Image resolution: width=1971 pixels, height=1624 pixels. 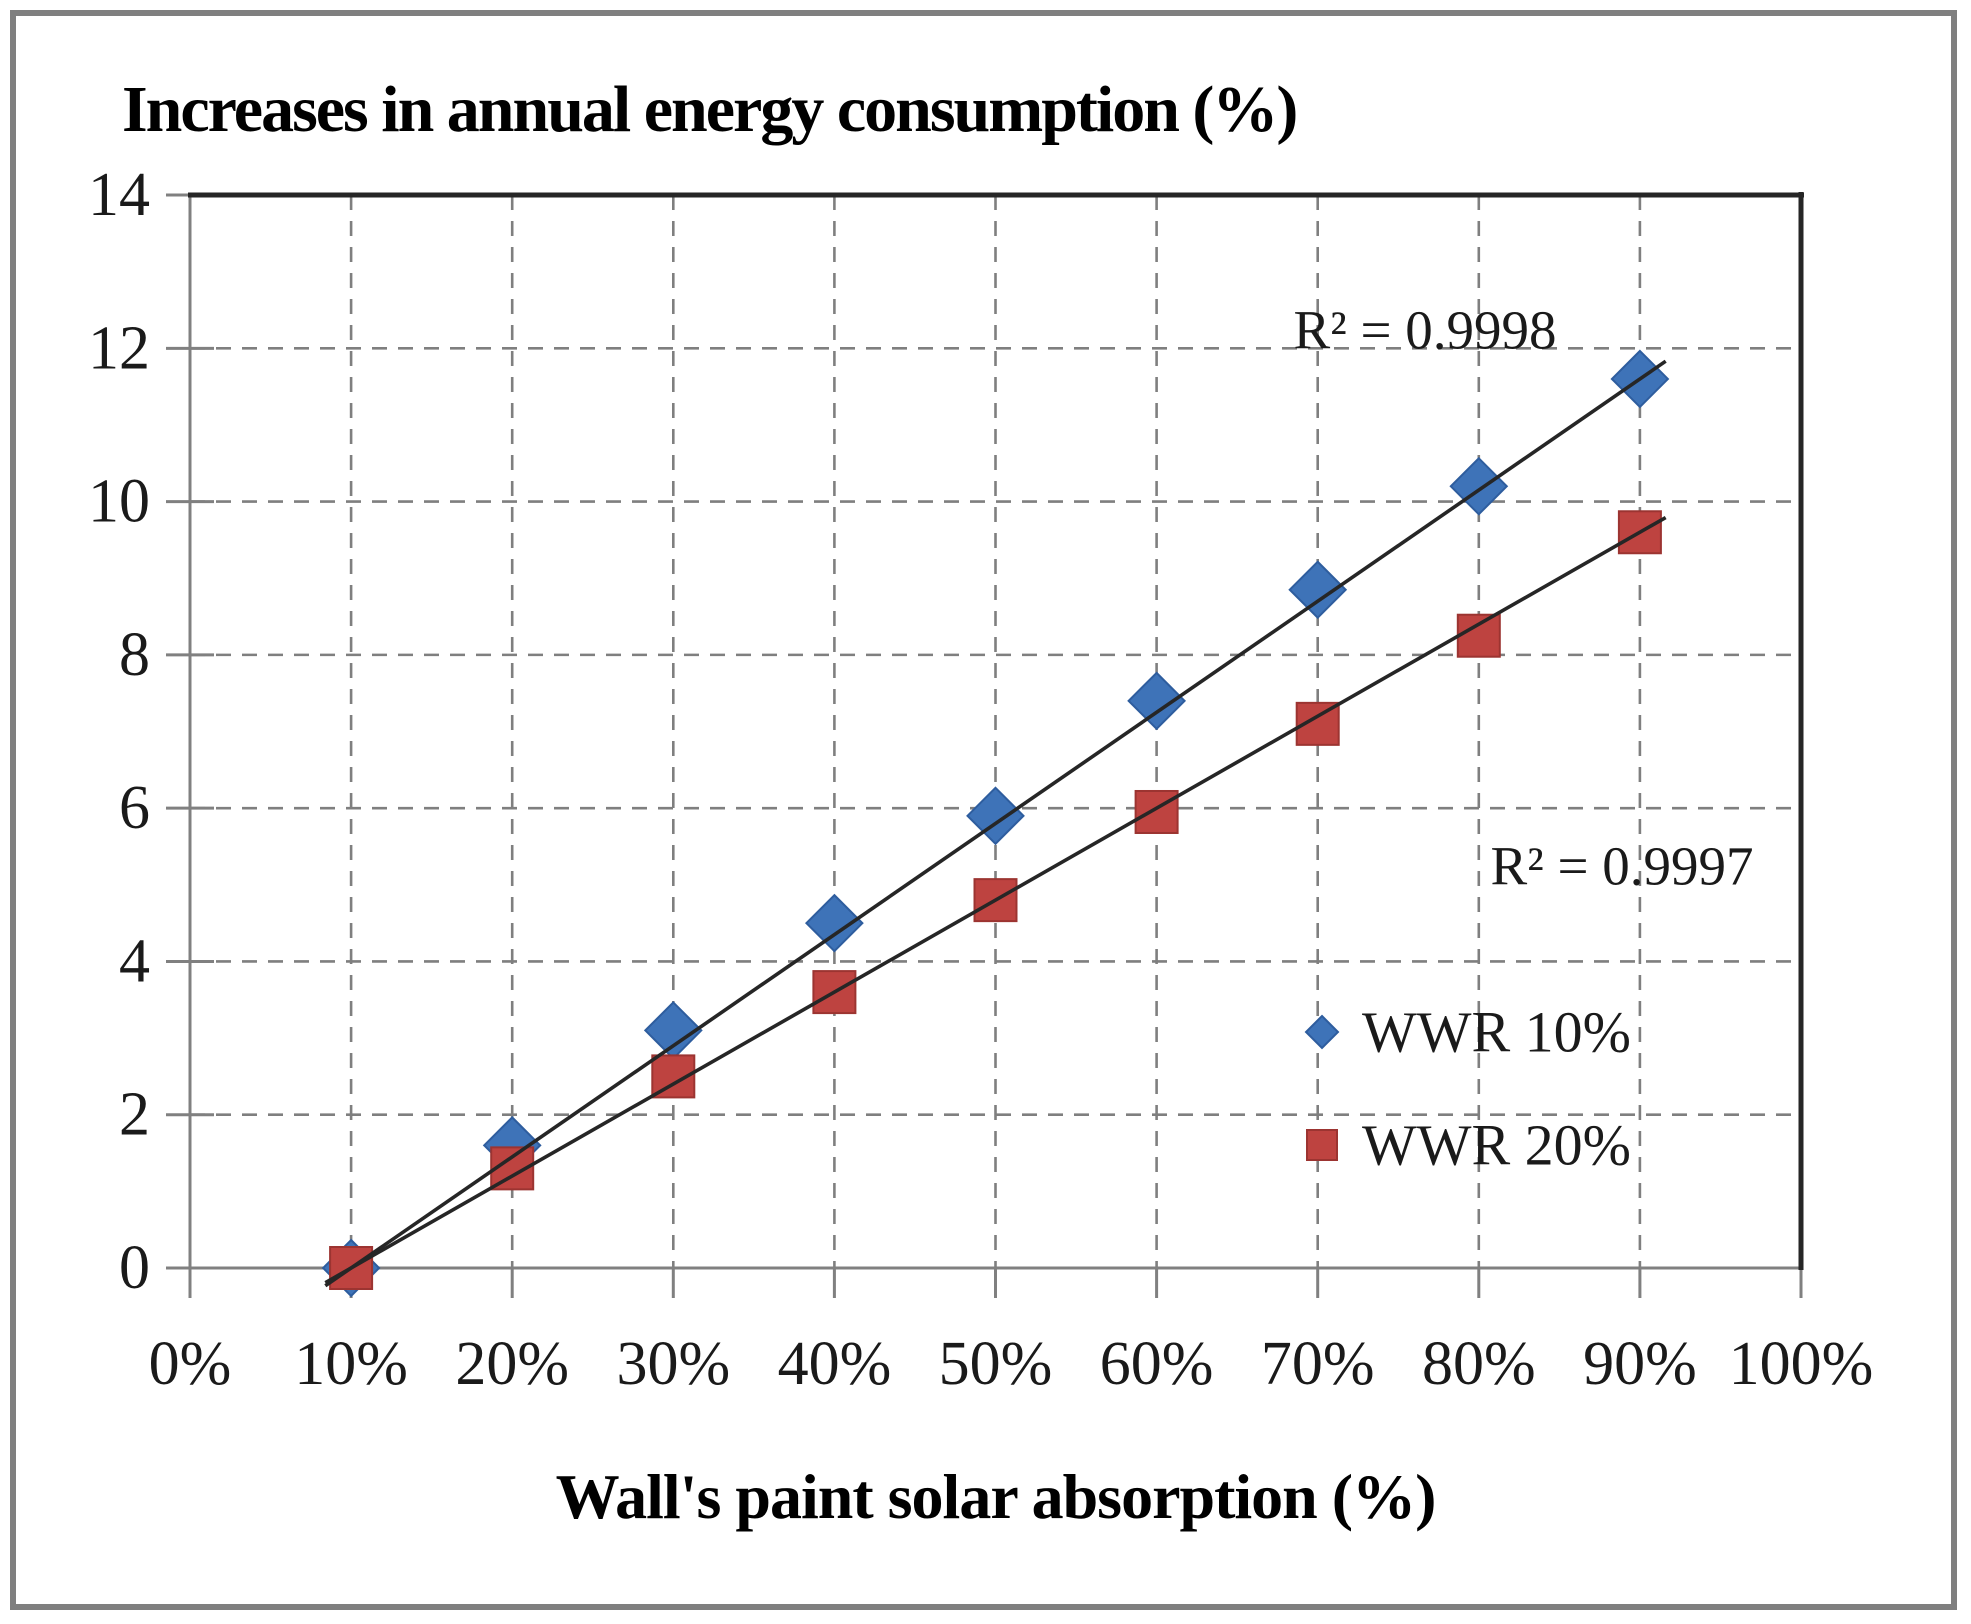 I want to click on x-tick-label-0: 0%, so click(x=190, y=1364).